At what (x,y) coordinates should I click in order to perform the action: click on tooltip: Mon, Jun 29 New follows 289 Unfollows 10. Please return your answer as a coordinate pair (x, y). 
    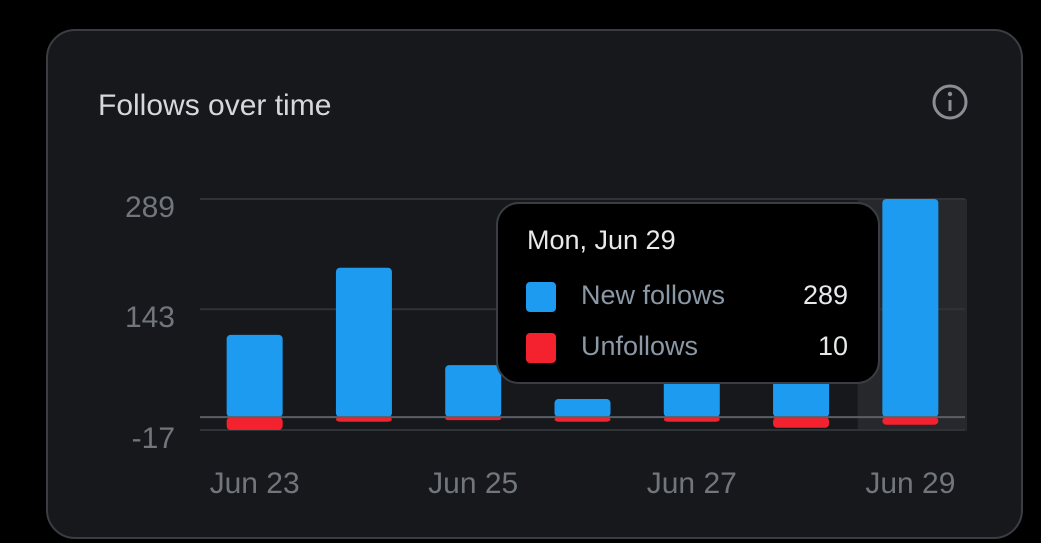
    Looking at the image, I should click on (688, 293).